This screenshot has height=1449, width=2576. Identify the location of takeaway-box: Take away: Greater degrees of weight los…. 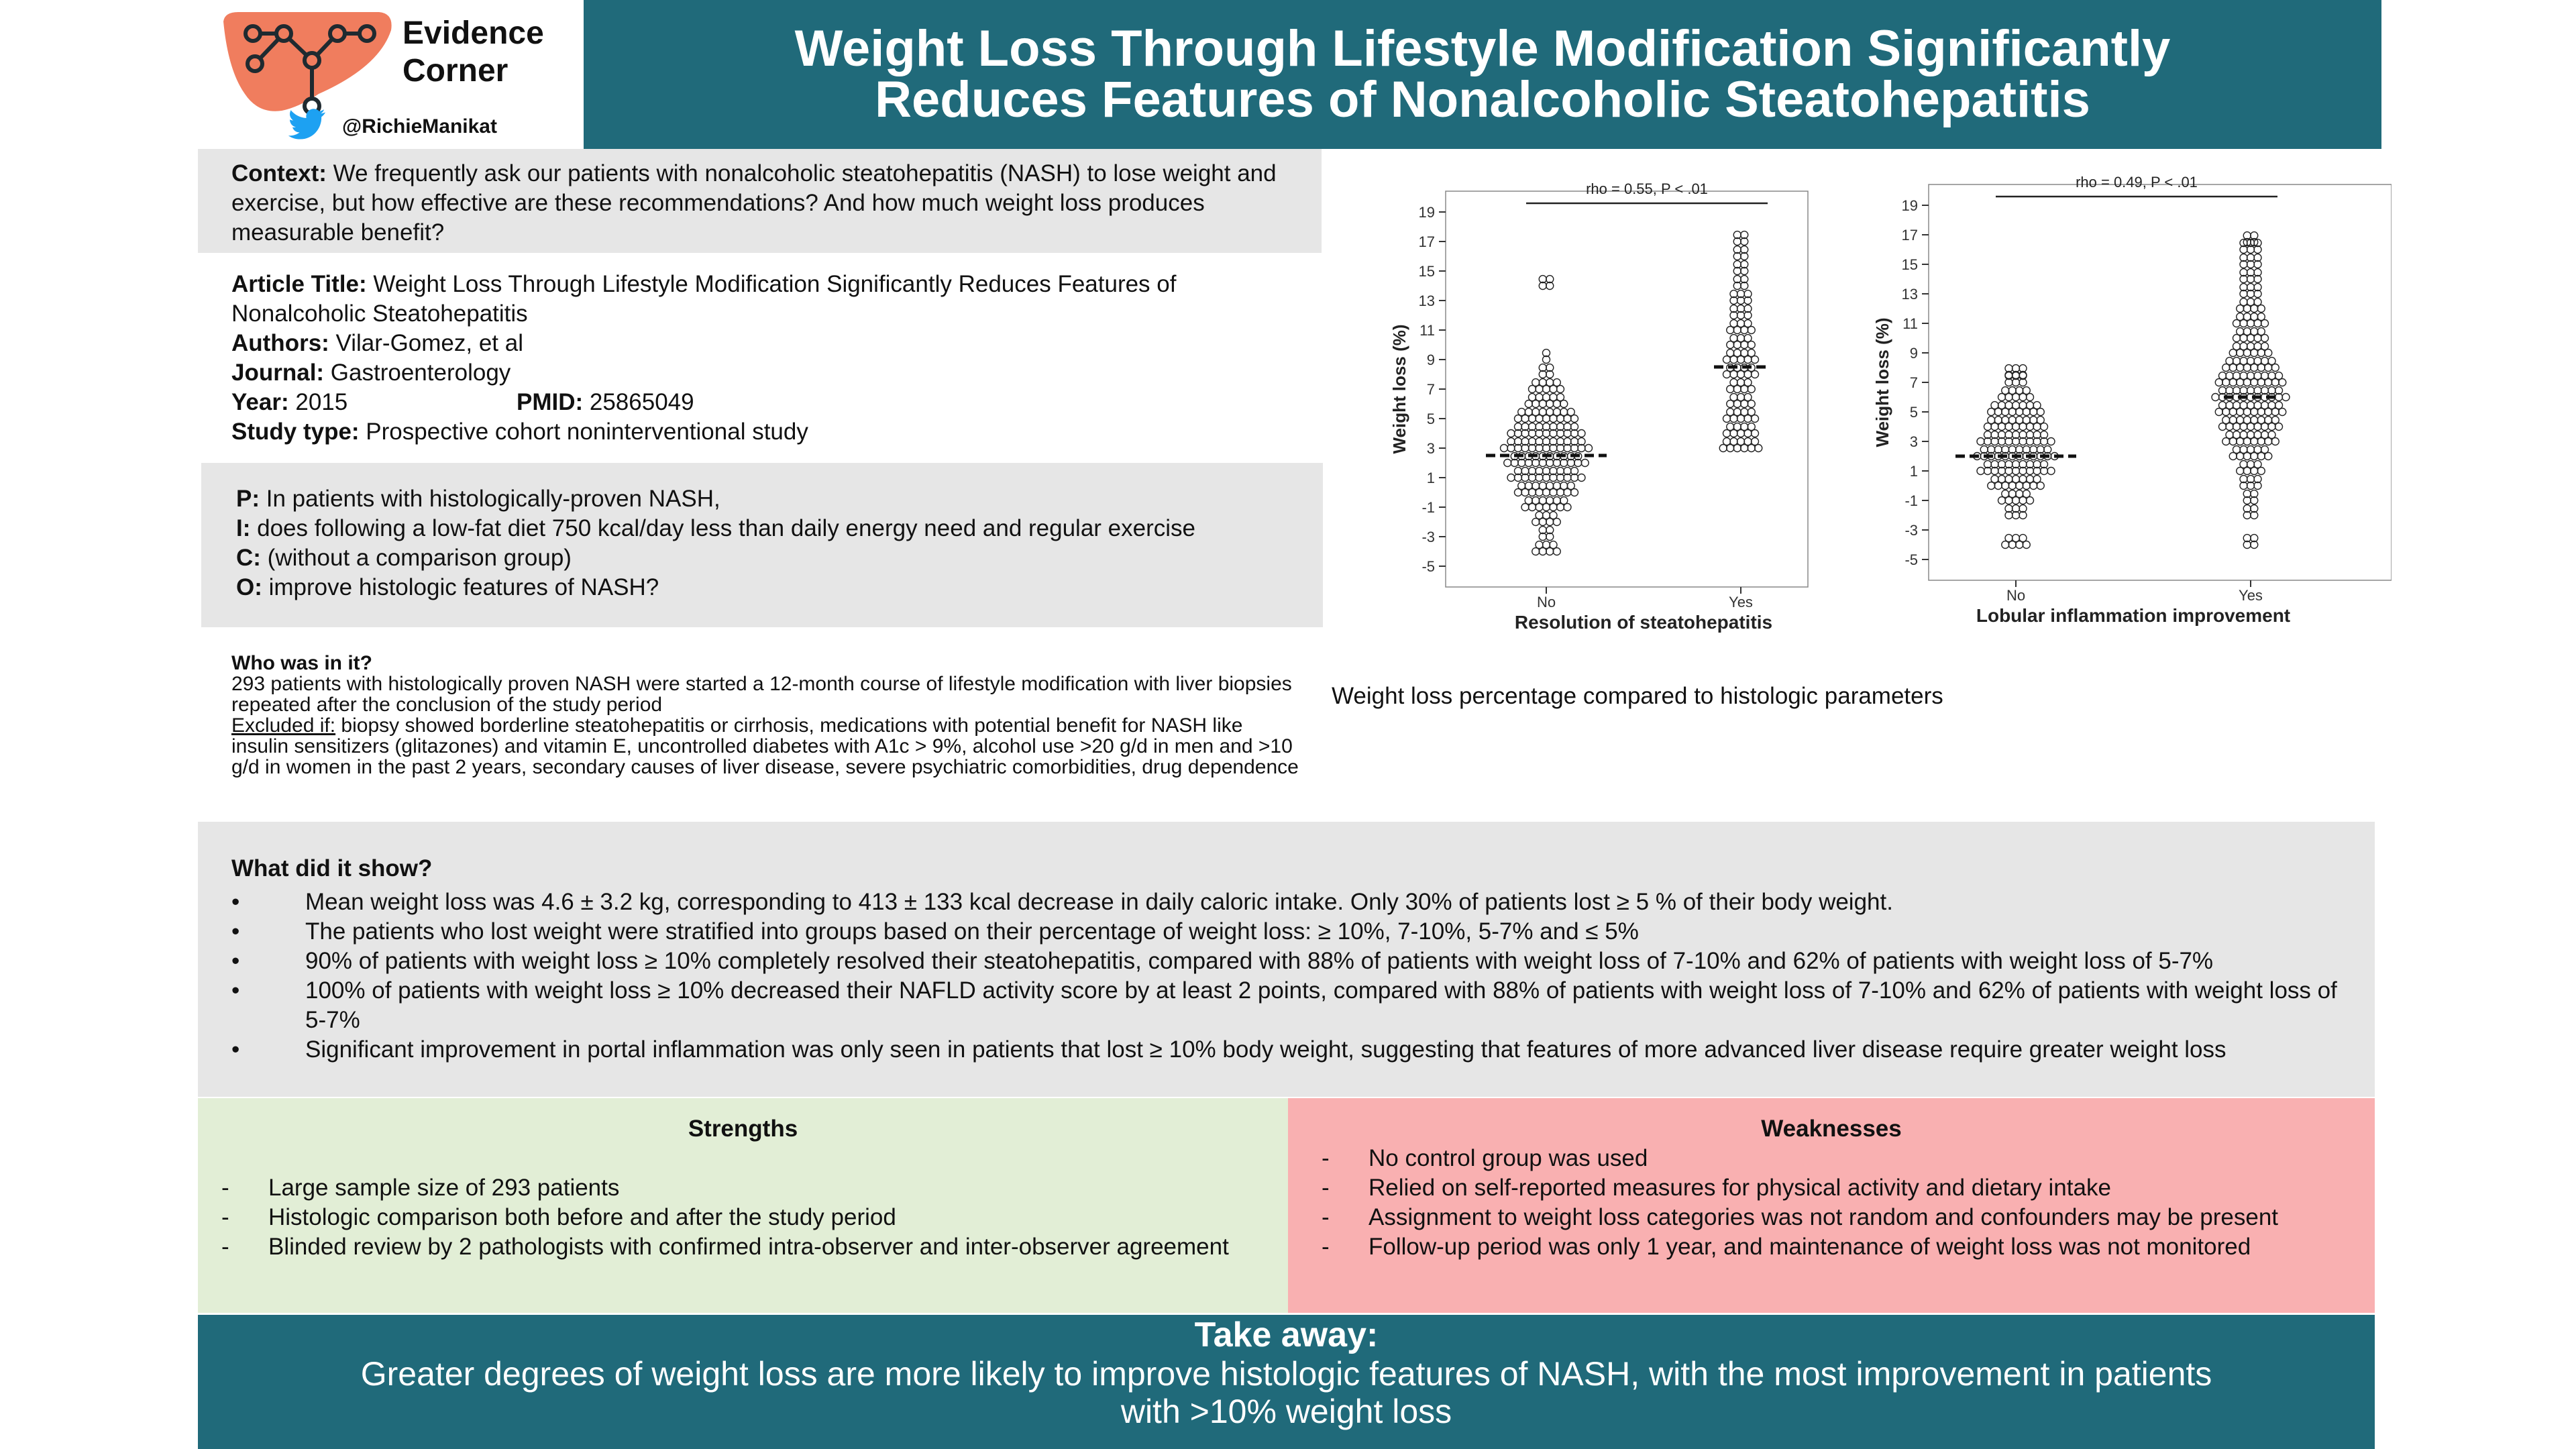
(1286, 1382).